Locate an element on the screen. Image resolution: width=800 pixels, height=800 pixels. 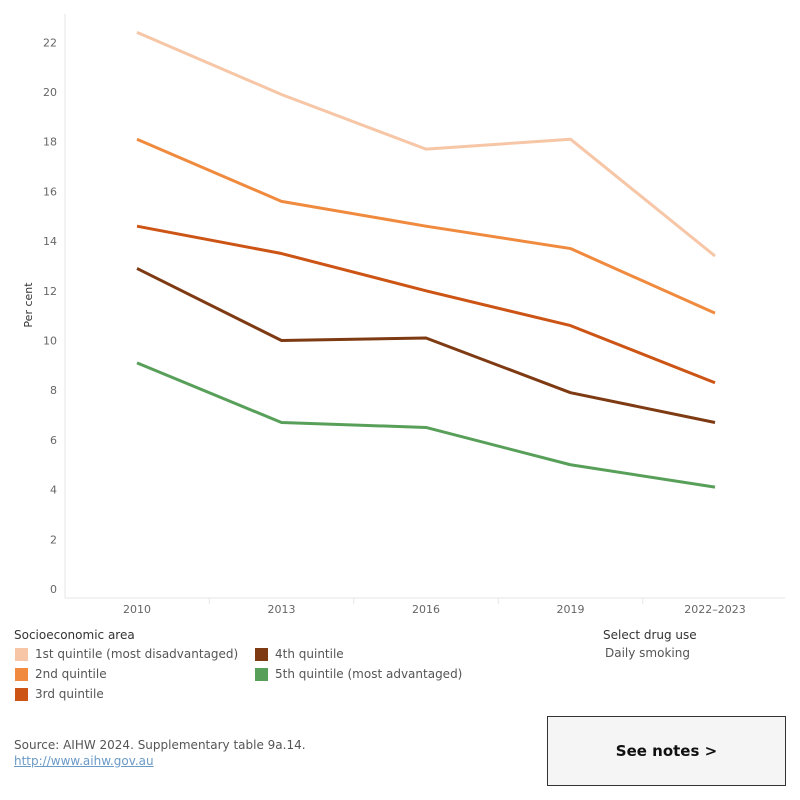
x-tick-label: 2010 is located at coordinates (137, 609).